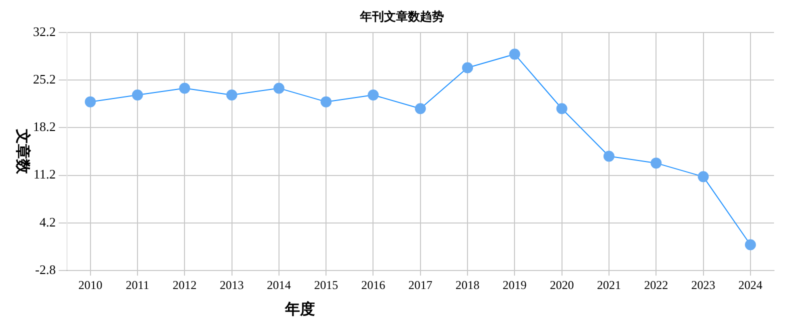  I want to click on chart-title: 年刊文章数趋势, so click(401, 16).